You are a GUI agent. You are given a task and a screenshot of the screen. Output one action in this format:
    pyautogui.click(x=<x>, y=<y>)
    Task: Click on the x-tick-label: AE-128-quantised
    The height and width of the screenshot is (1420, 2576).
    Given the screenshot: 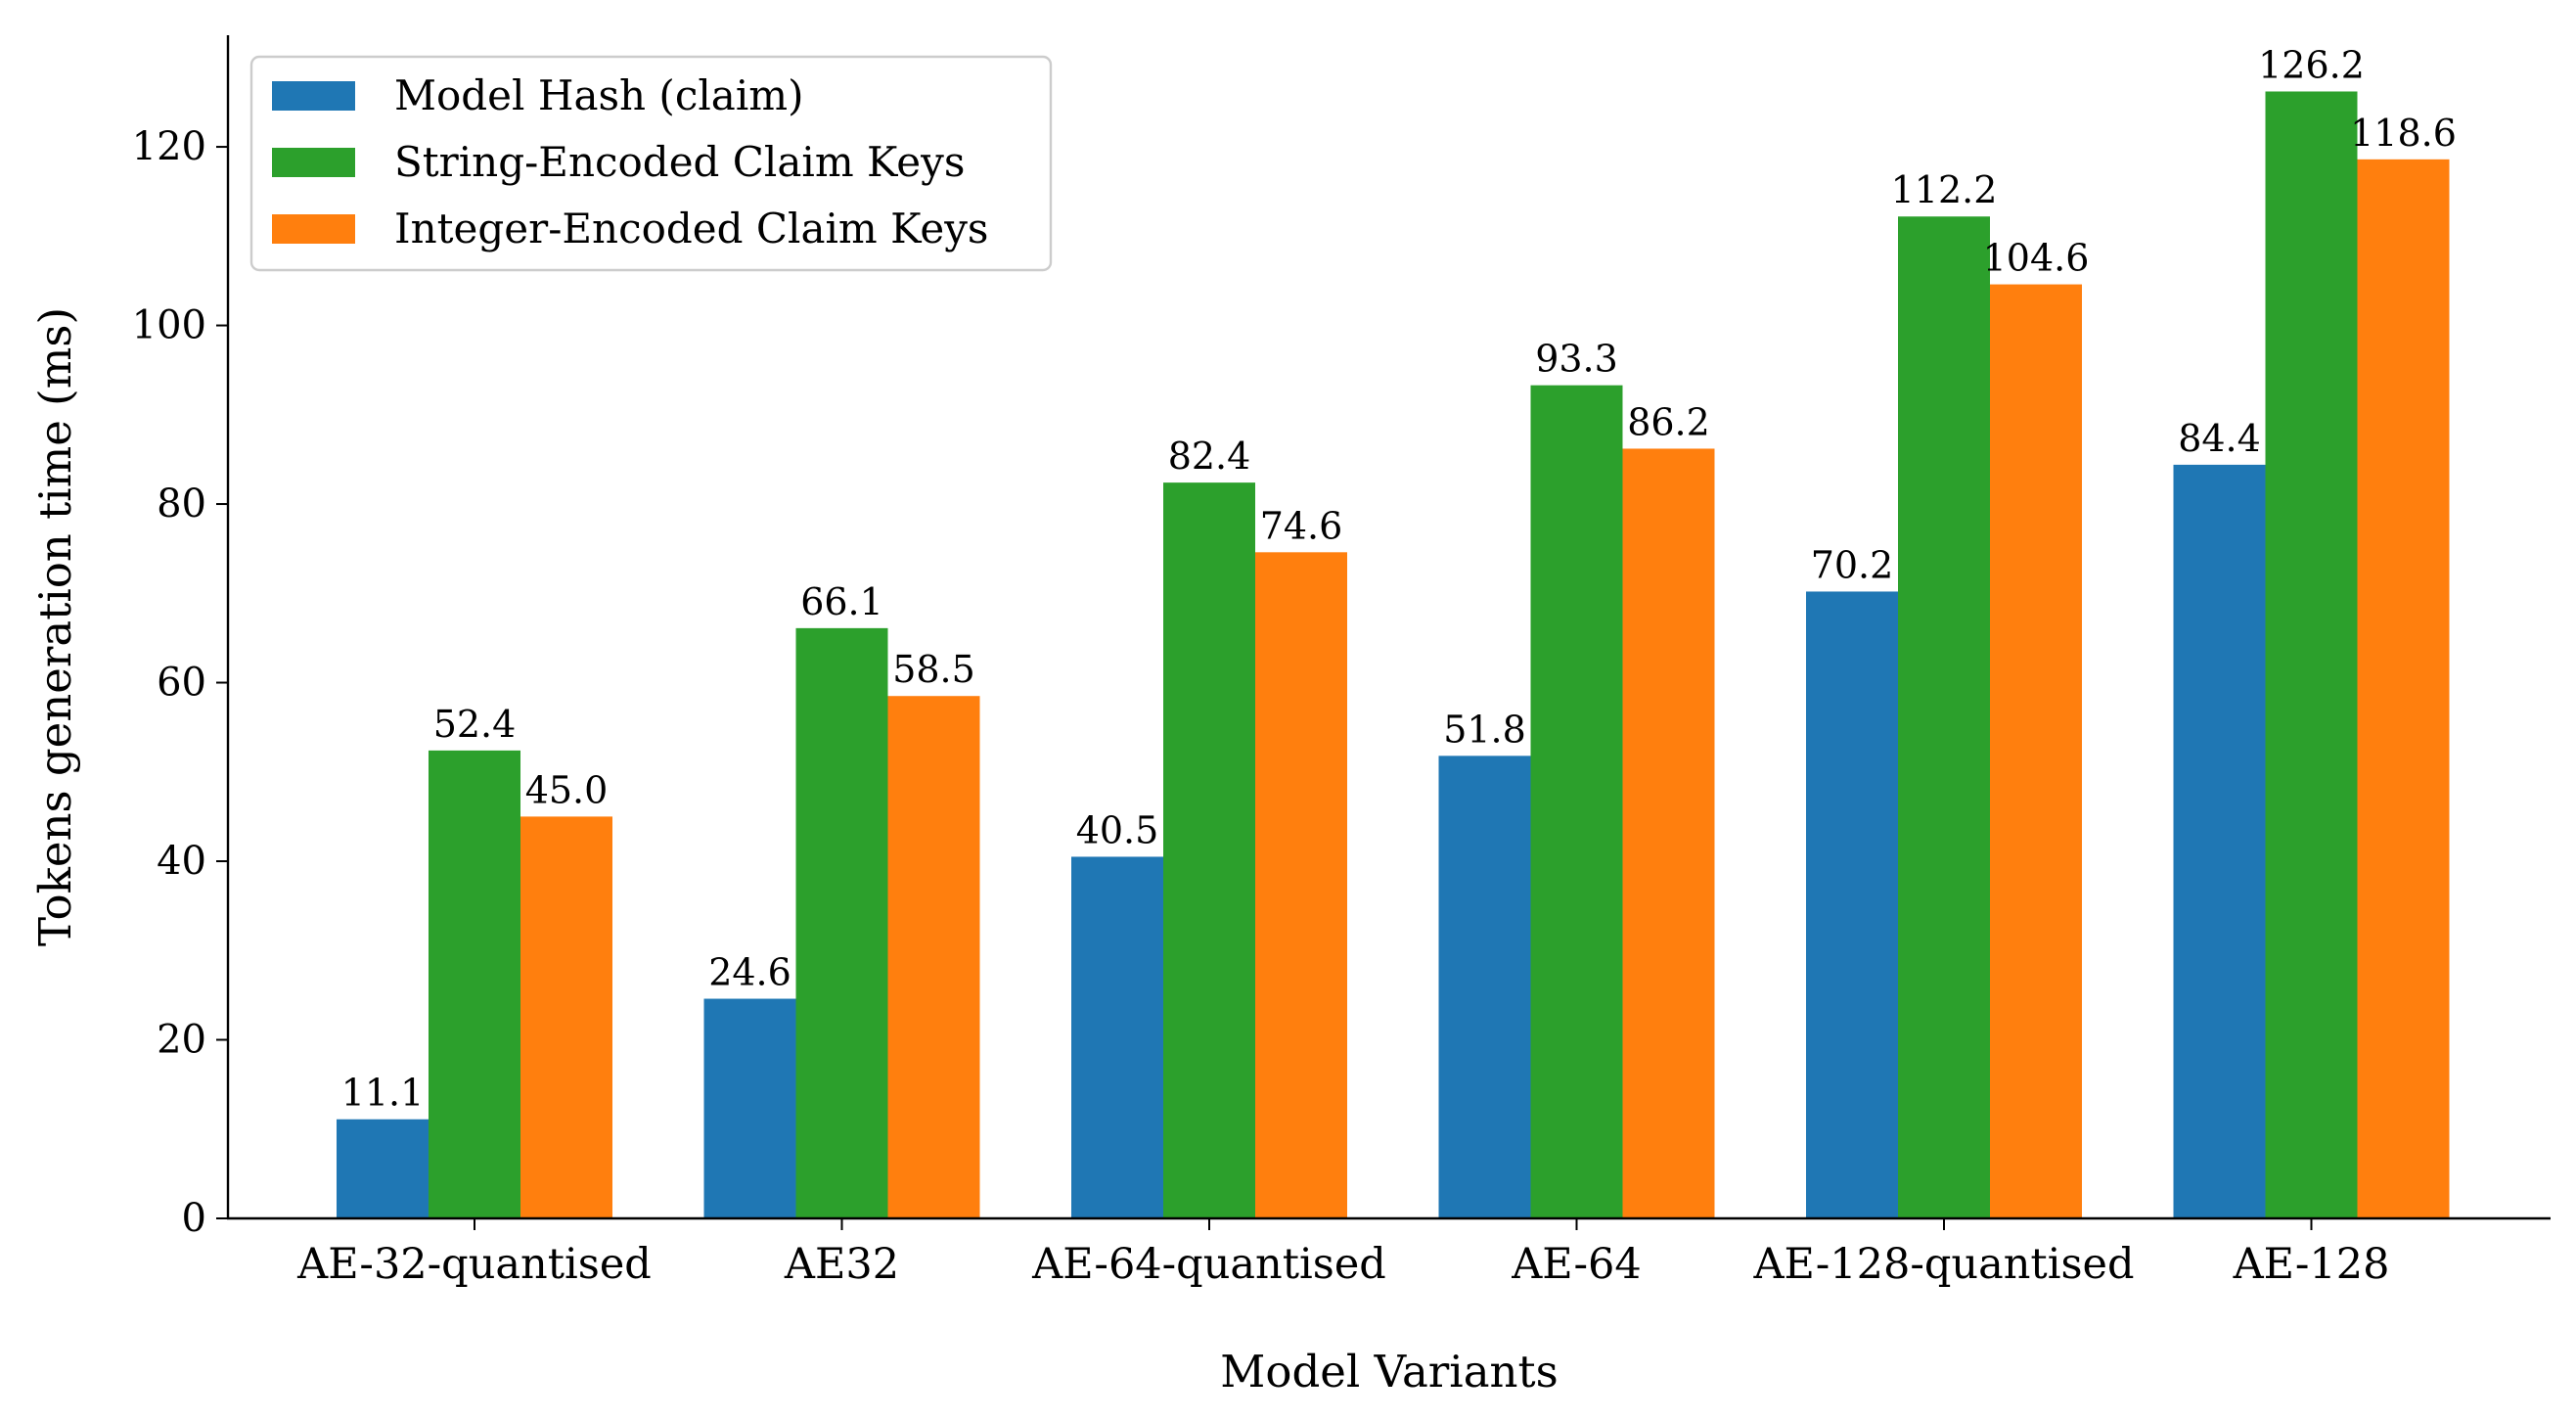 What is the action you would take?
    pyautogui.click(x=1944, y=1265)
    